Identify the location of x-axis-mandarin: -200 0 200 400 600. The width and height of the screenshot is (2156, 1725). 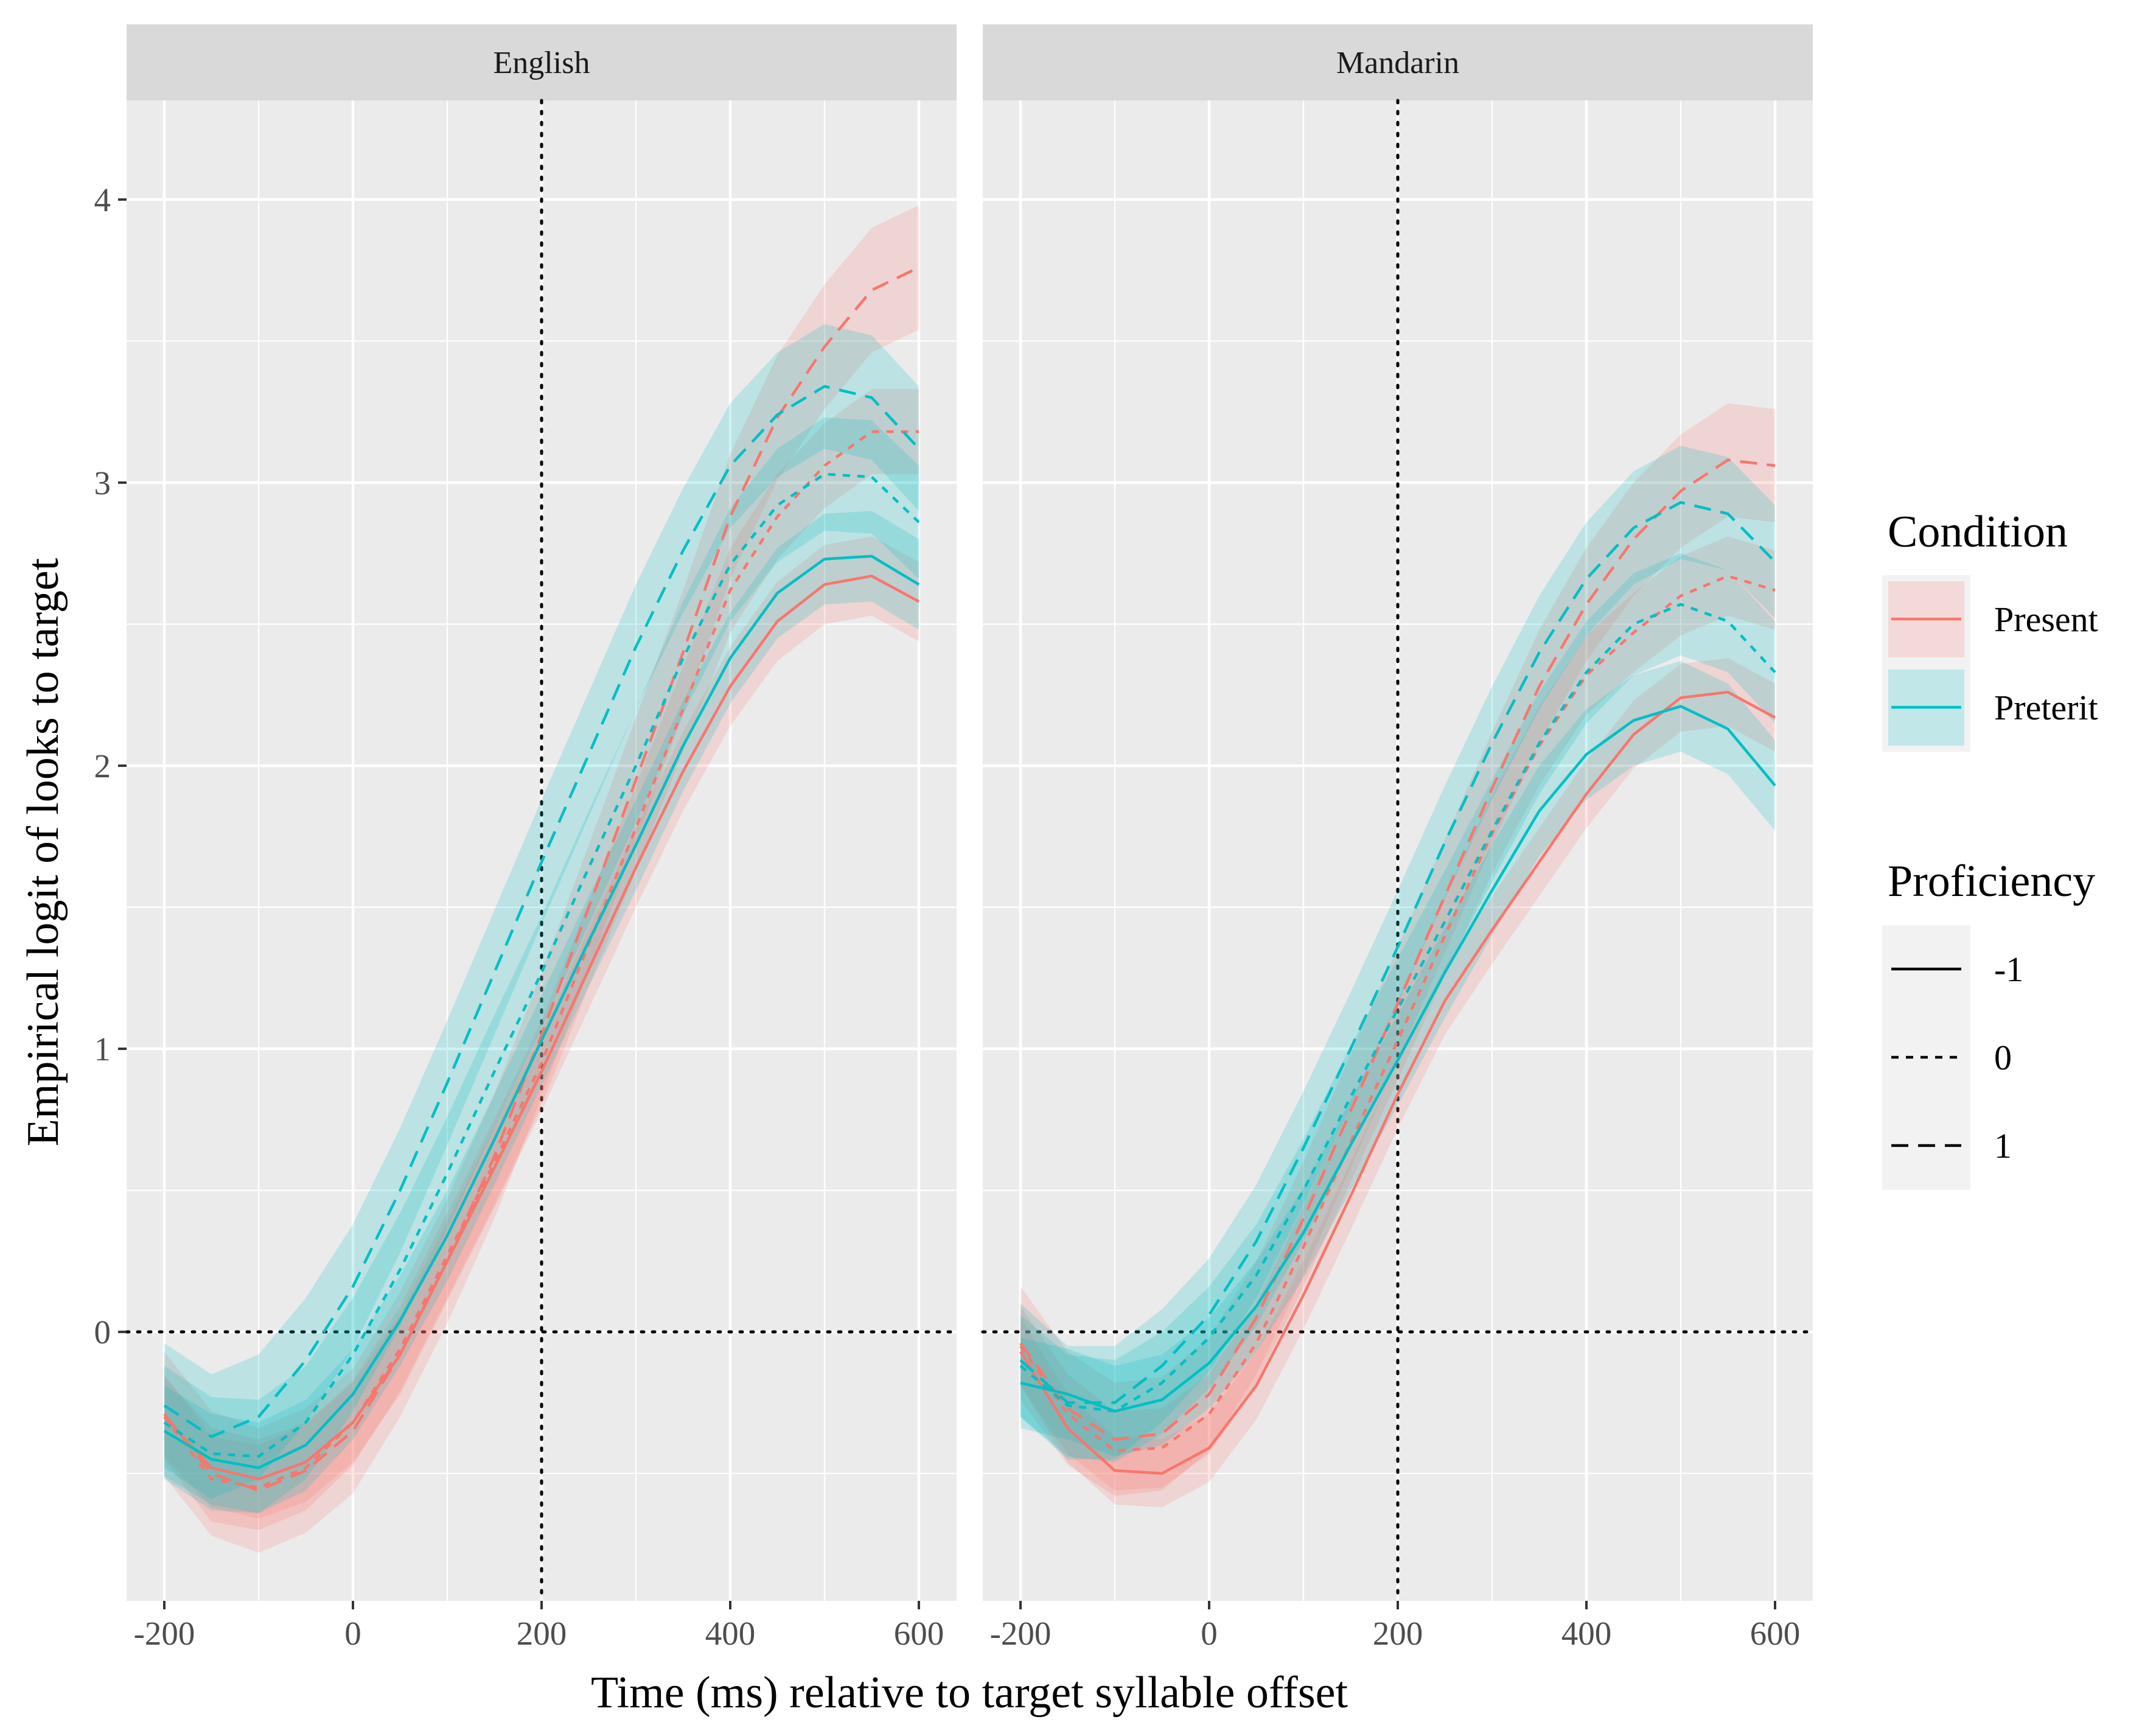
(1395, 1626).